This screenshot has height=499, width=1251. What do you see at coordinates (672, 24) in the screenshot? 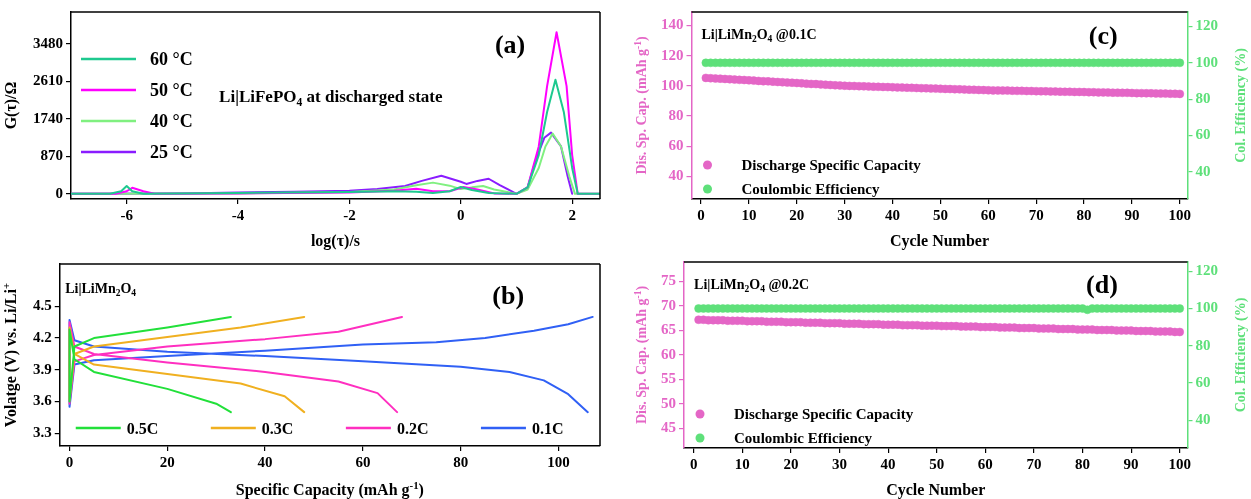
I see `y-tick-label: 140` at bounding box center [672, 24].